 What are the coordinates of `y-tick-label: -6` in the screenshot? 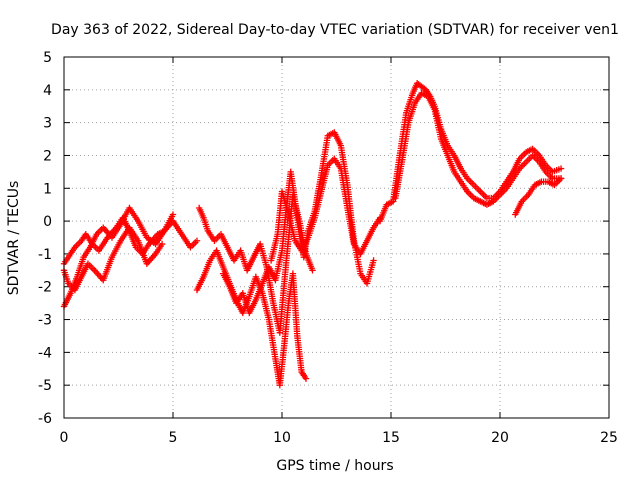 It's located at (45, 419).